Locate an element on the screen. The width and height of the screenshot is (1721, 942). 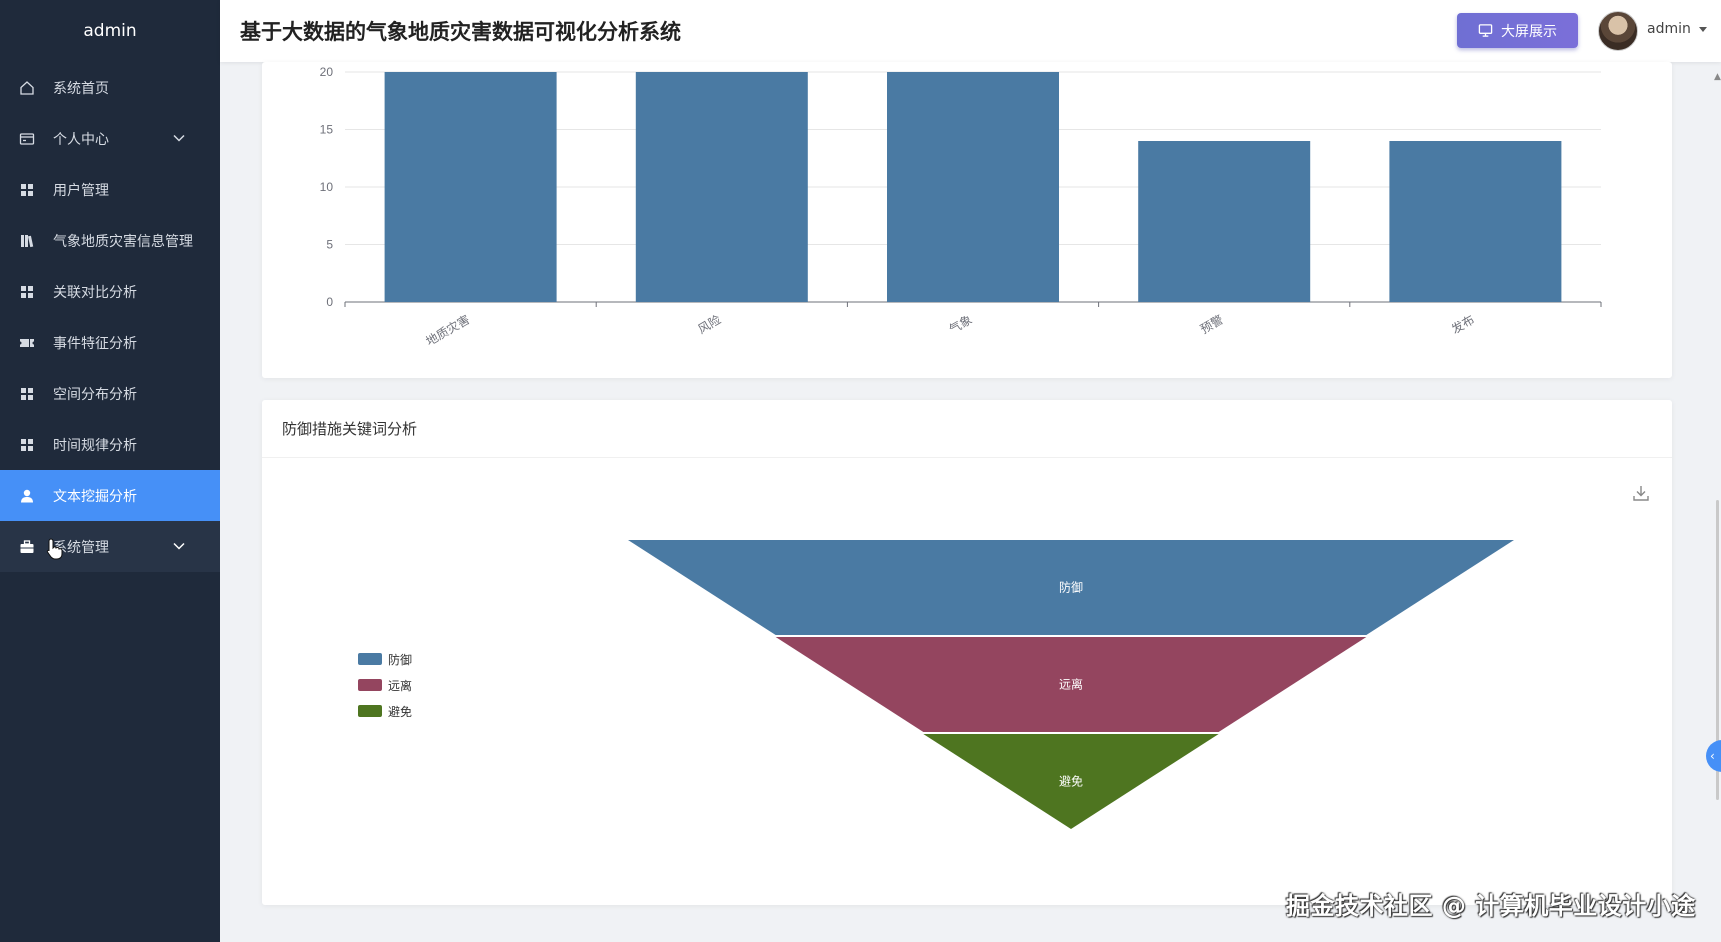
sidebar-brand: admin is located at coordinates (110, 31).